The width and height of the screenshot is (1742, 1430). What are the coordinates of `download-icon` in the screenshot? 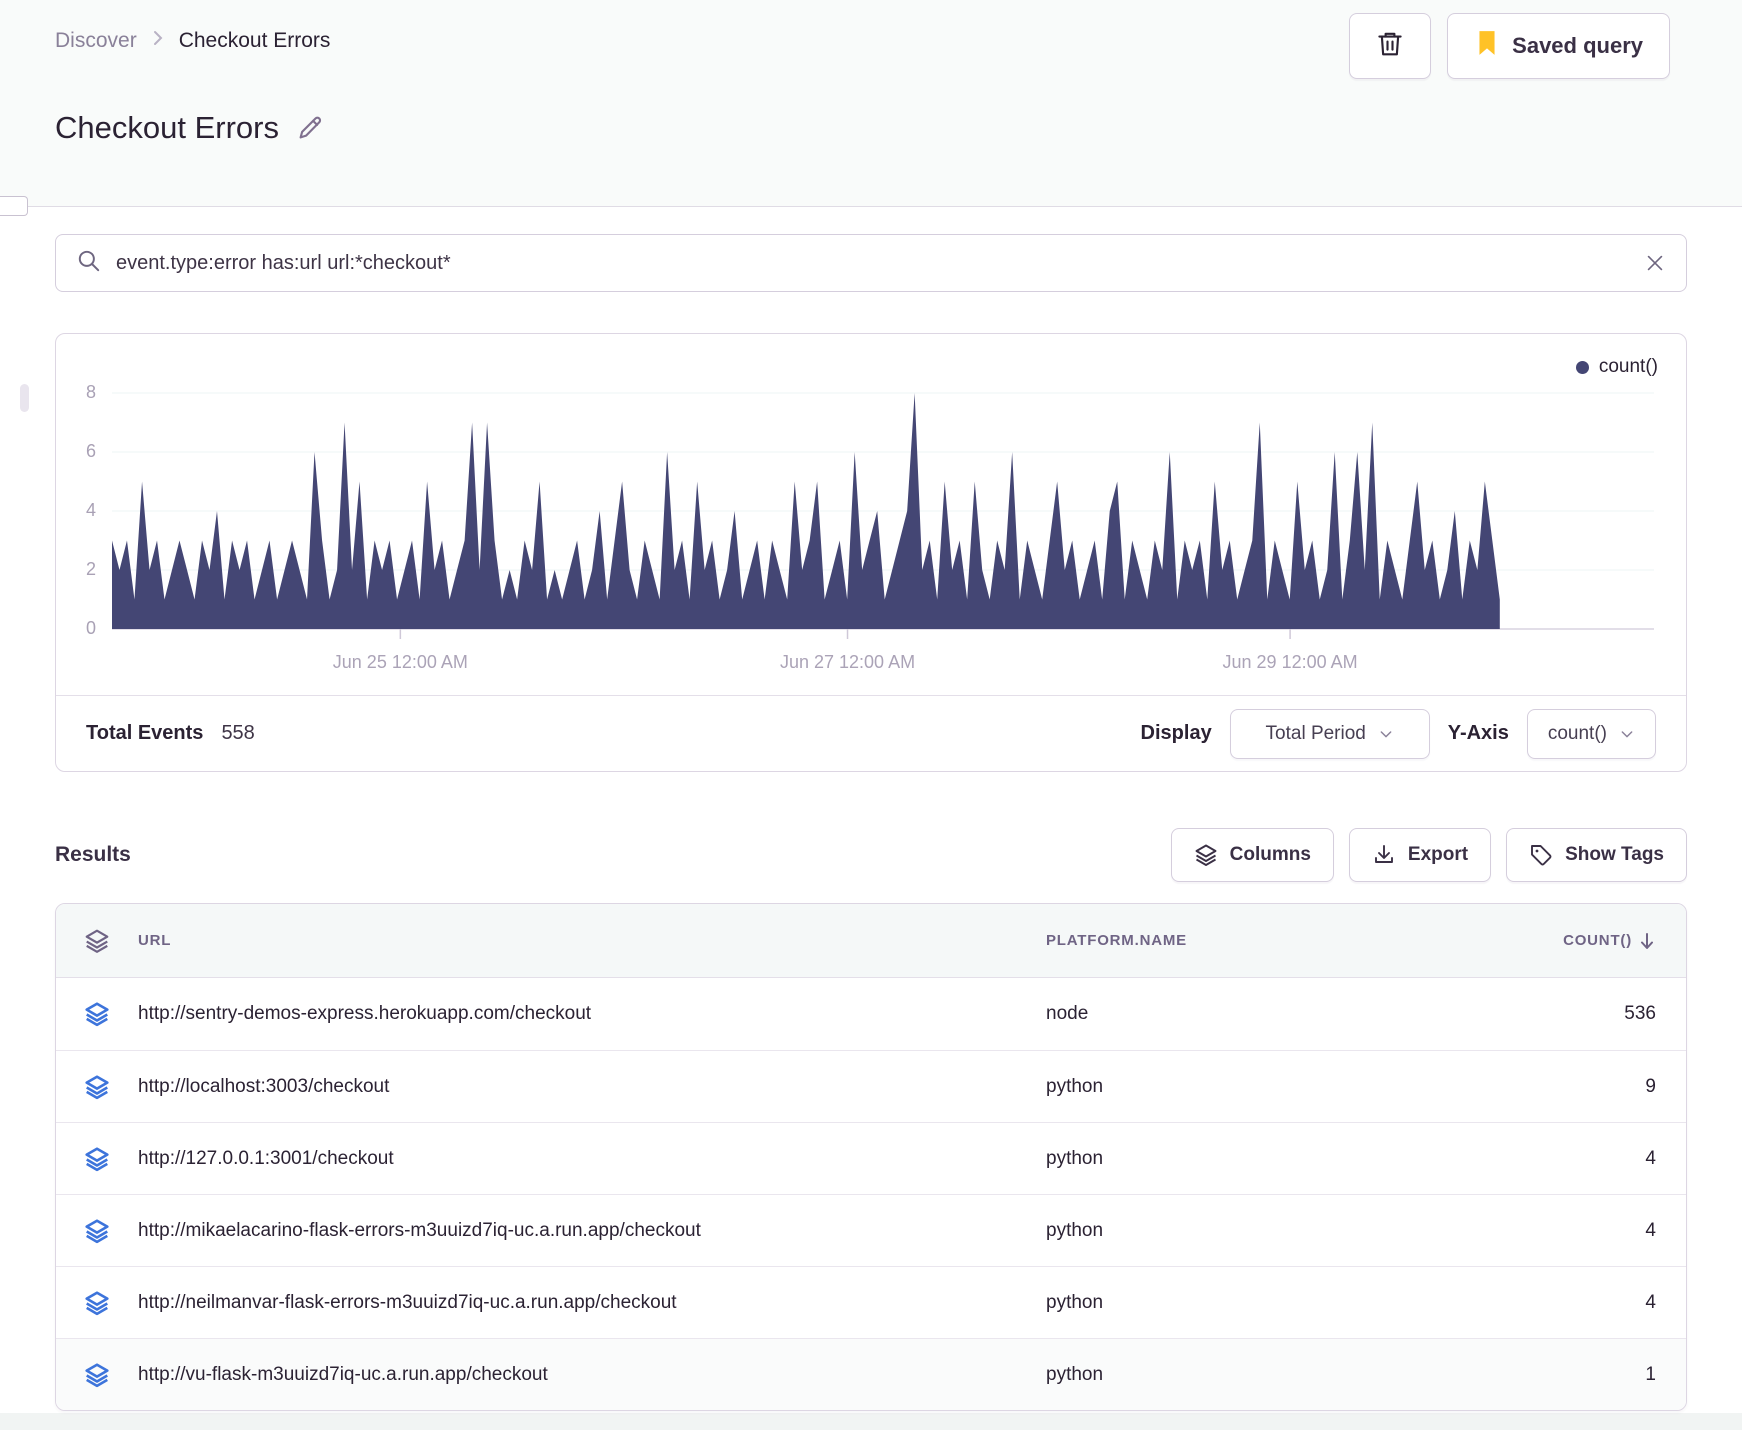 It's located at (1383, 854).